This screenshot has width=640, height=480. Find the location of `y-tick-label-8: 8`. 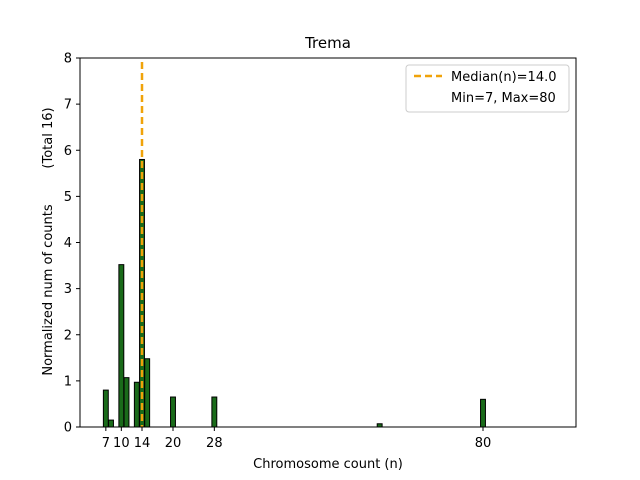

y-tick-label-8: 8 is located at coordinates (68, 59).